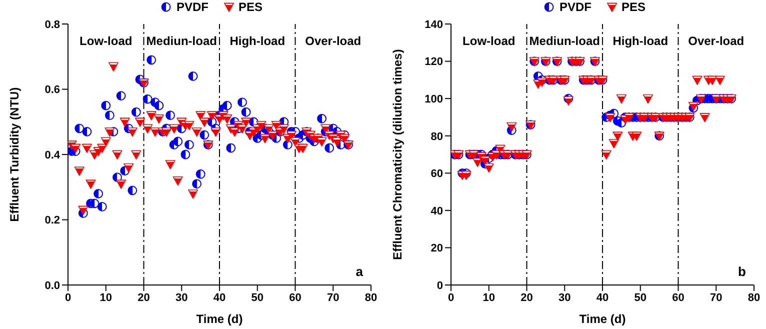  I want to click on y-tick-label: 140, so click(433, 24).